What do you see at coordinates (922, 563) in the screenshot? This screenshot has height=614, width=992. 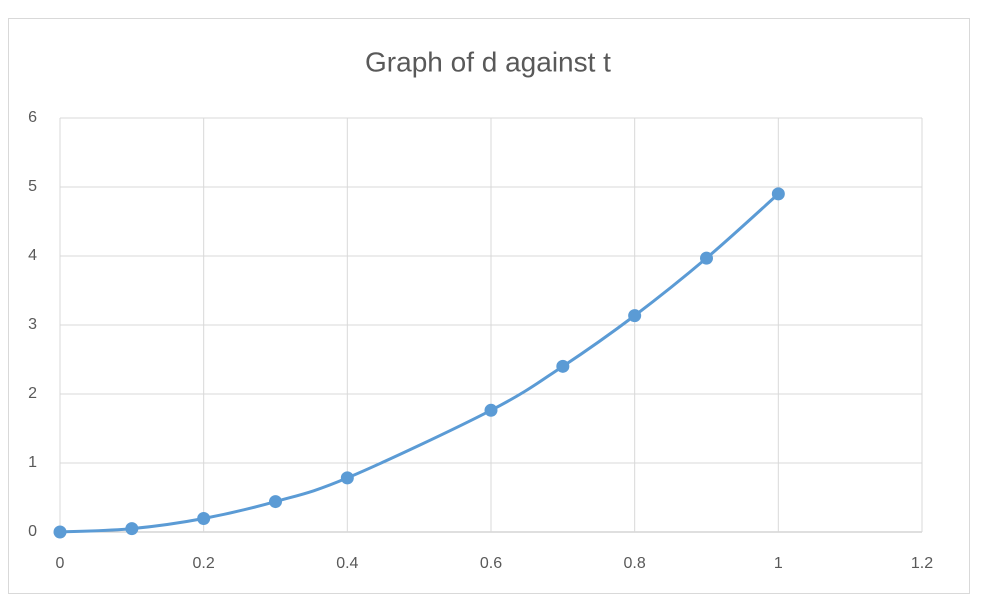 I see `x-tick-label: 1.2` at bounding box center [922, 563].